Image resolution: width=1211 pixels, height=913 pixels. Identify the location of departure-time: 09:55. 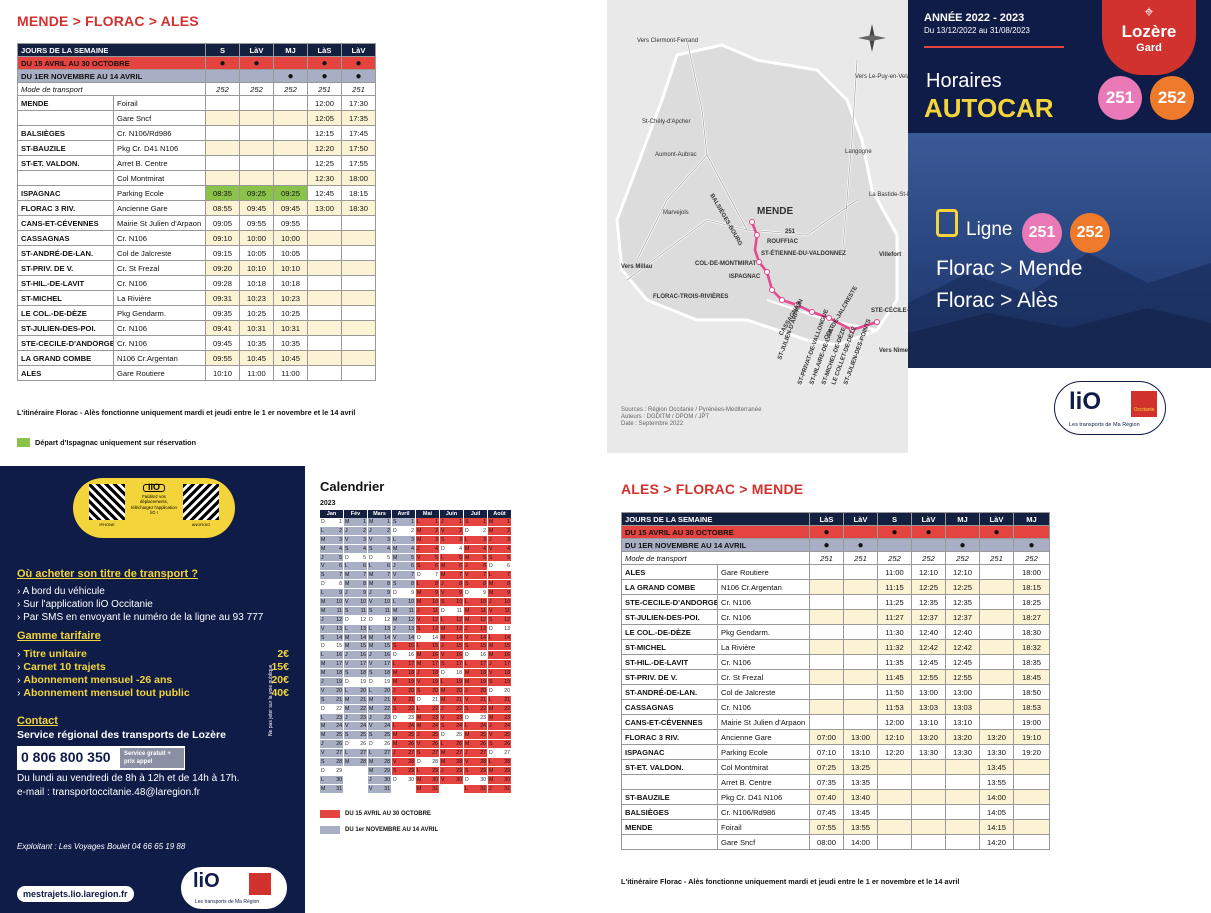
(223, 358).